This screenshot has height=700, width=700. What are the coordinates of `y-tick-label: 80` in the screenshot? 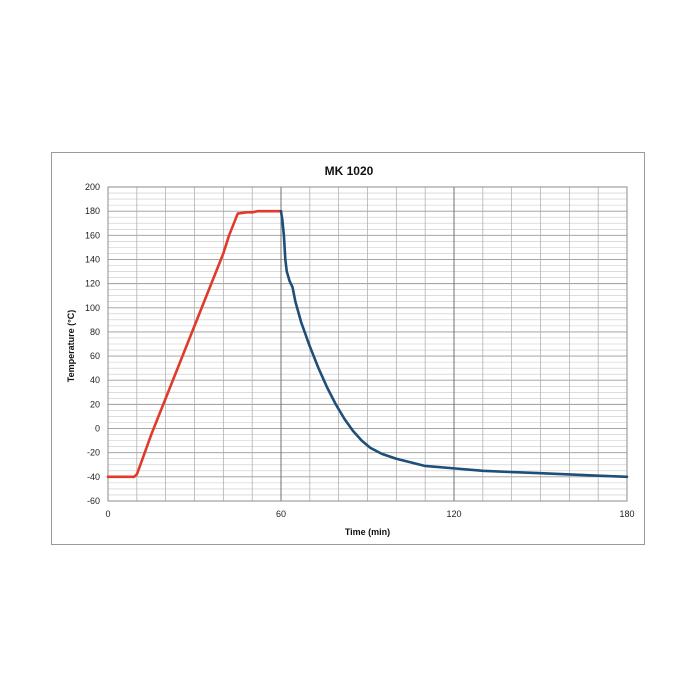 It's located at (95, 332).